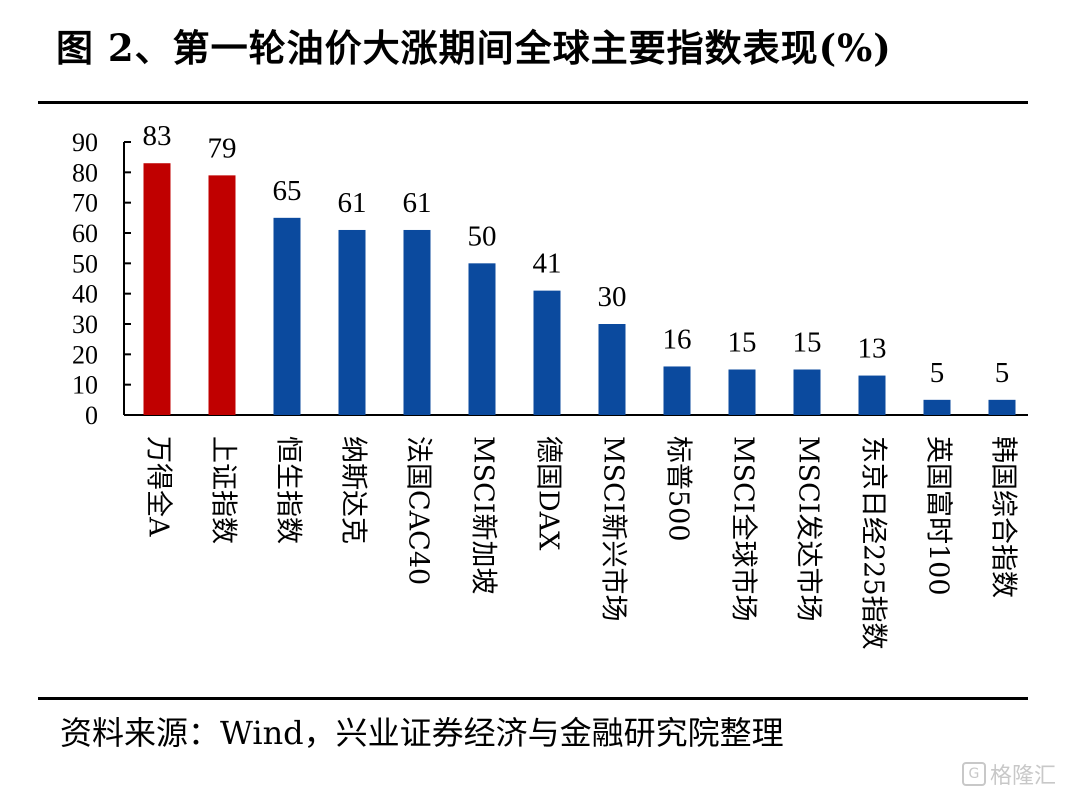 The image size is (1066, 798). I want to click on x-category-label: MSCI新加坡, so click(483, 515).